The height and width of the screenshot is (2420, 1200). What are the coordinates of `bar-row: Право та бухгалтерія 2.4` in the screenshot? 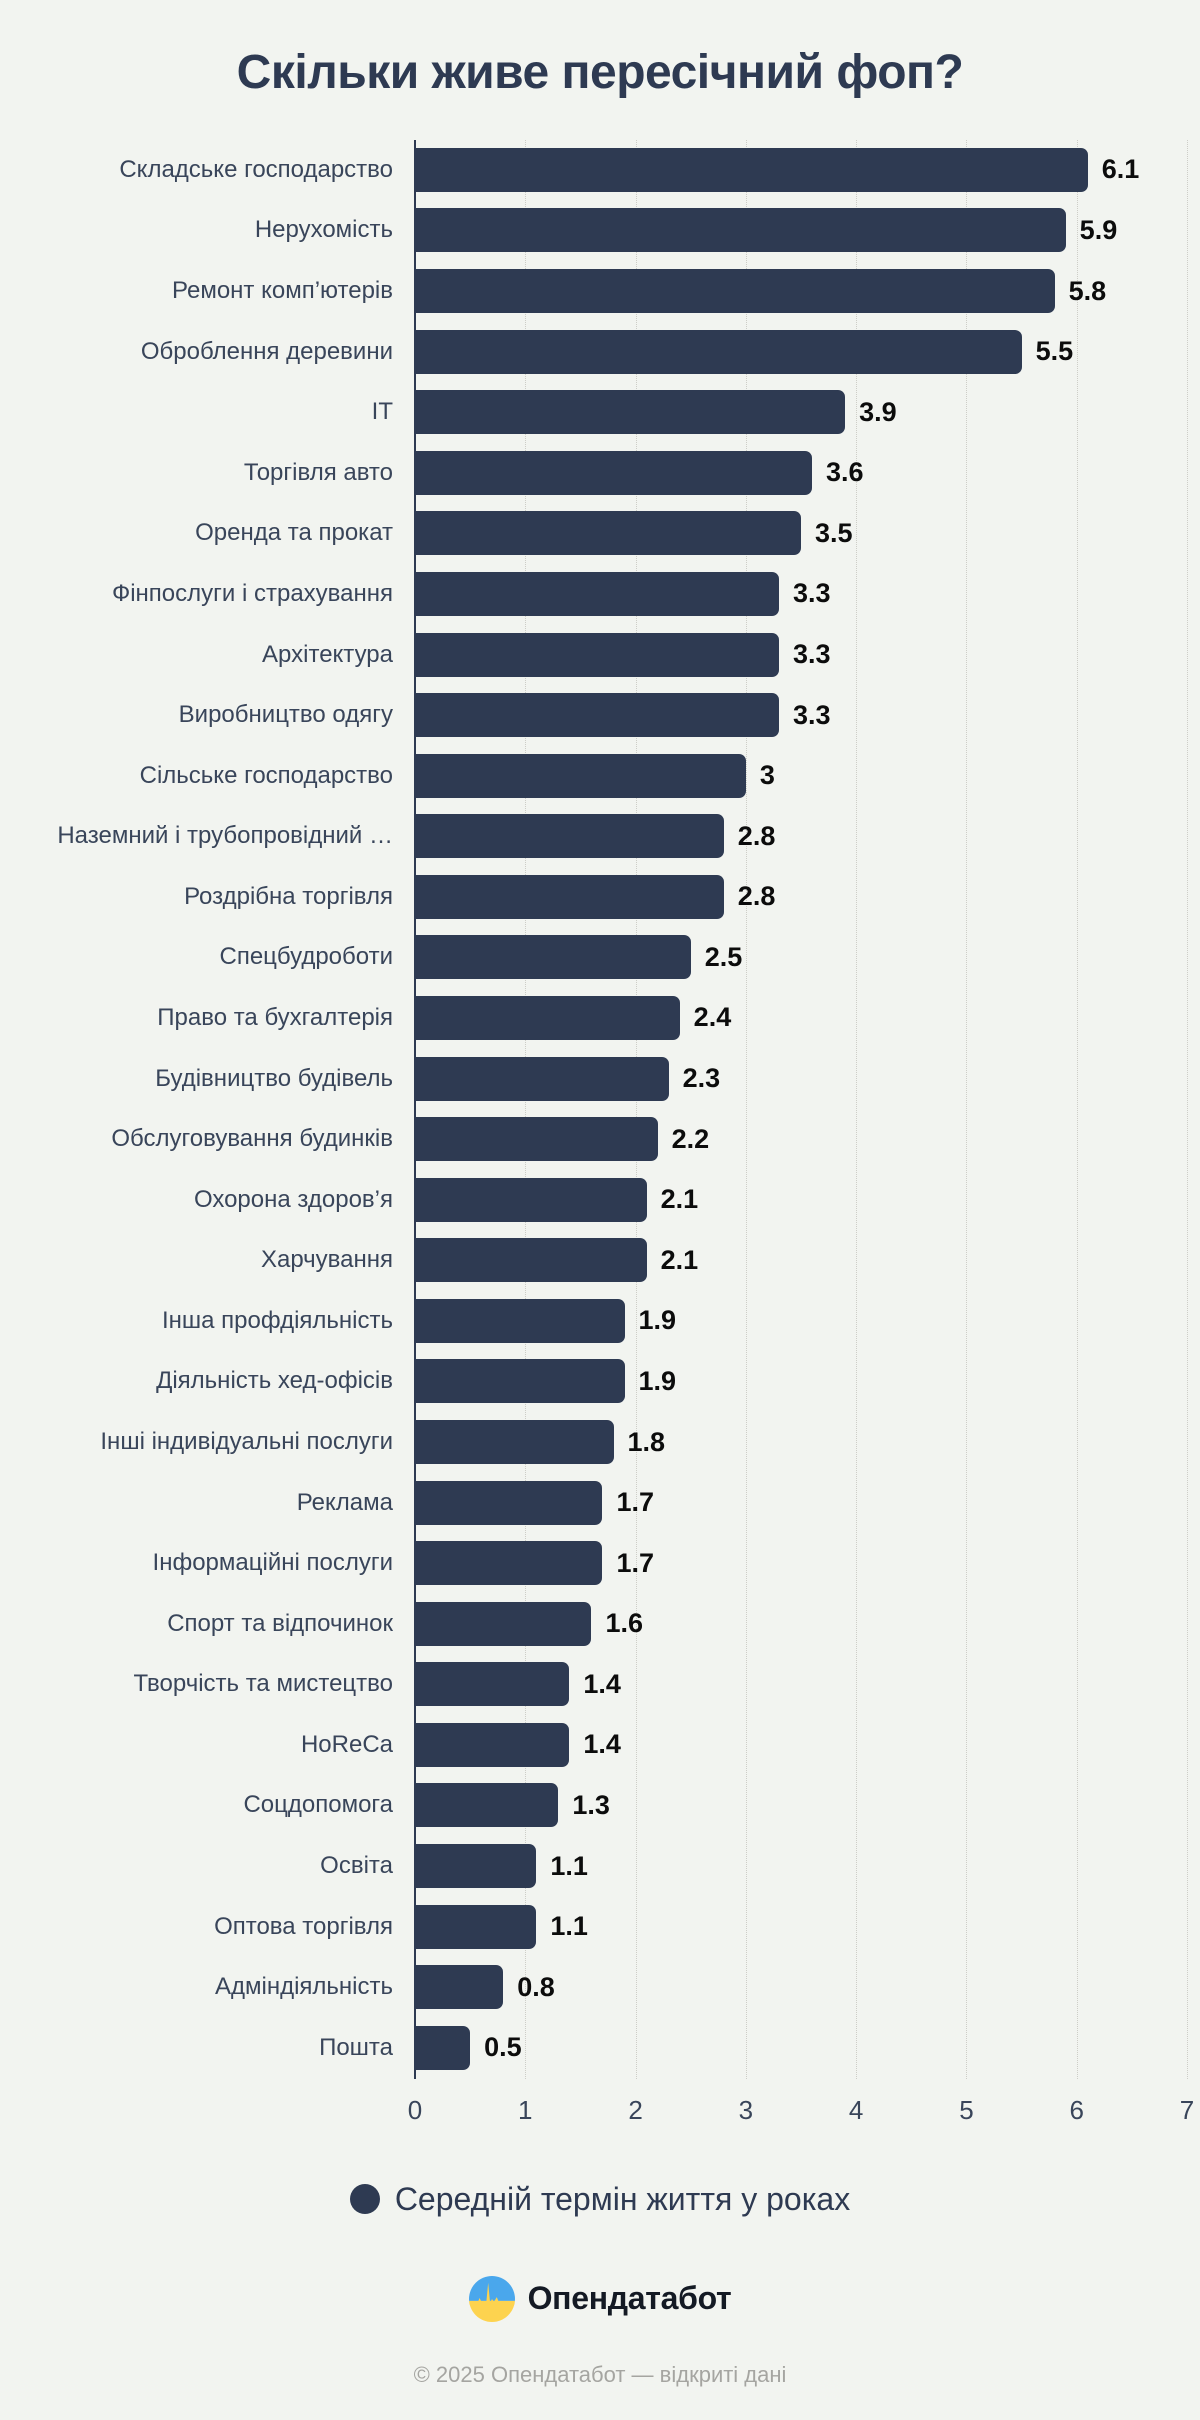 It's located at (600, 1018).